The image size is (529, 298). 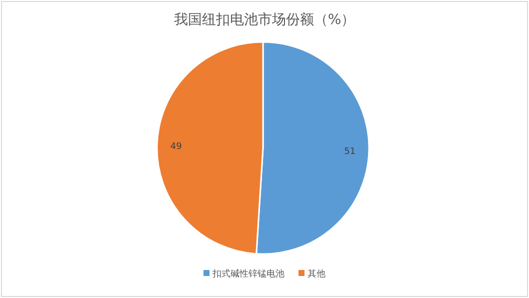 What do you see at coordinates (265, 20) in the screenshot?
I see `chart-title: 我国纽扣电池市场份额（%）` at bounding box center [265, 20].